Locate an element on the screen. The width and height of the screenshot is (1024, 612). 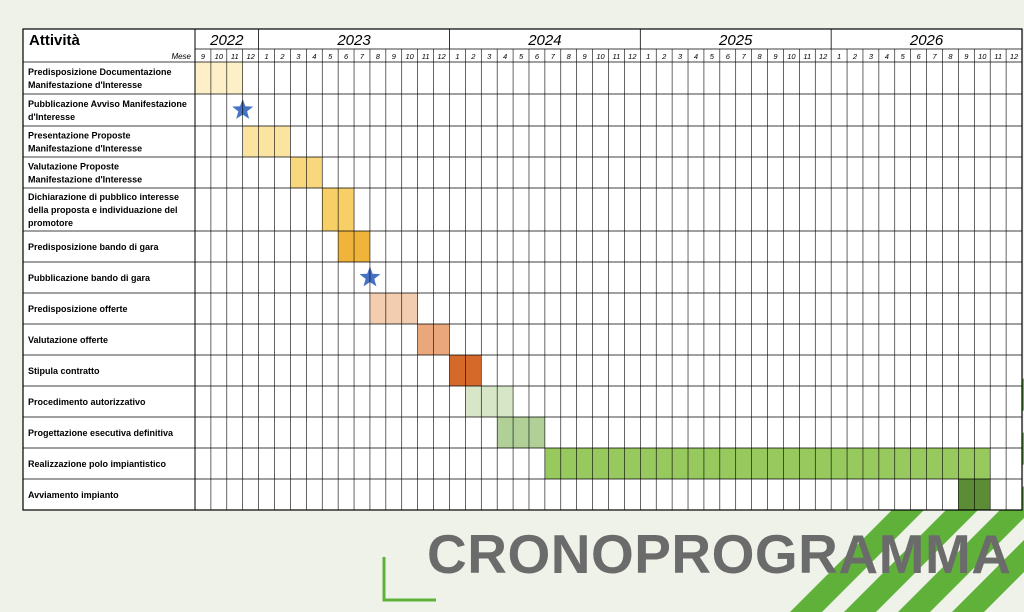
task-label: Predisposizione Documentazione is located at coordinates (100, 72).